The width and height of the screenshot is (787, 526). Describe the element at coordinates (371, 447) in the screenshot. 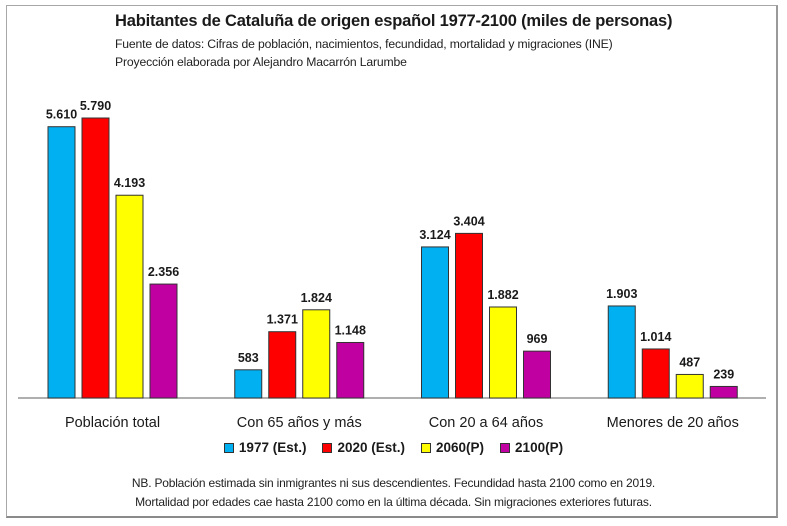

I see `legend-label-2020: 2020 (Est.)` at that location.